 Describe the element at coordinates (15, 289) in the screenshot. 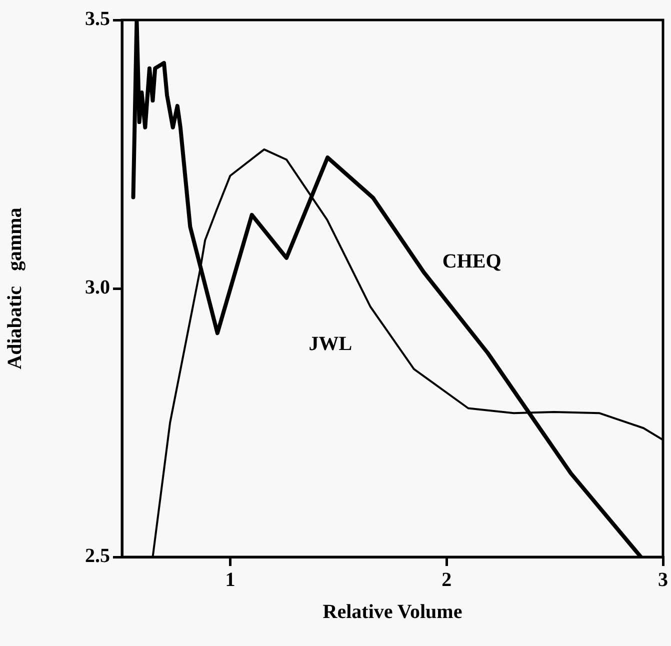

I see `y-axis-title: Adiabatic gamma` at that location.